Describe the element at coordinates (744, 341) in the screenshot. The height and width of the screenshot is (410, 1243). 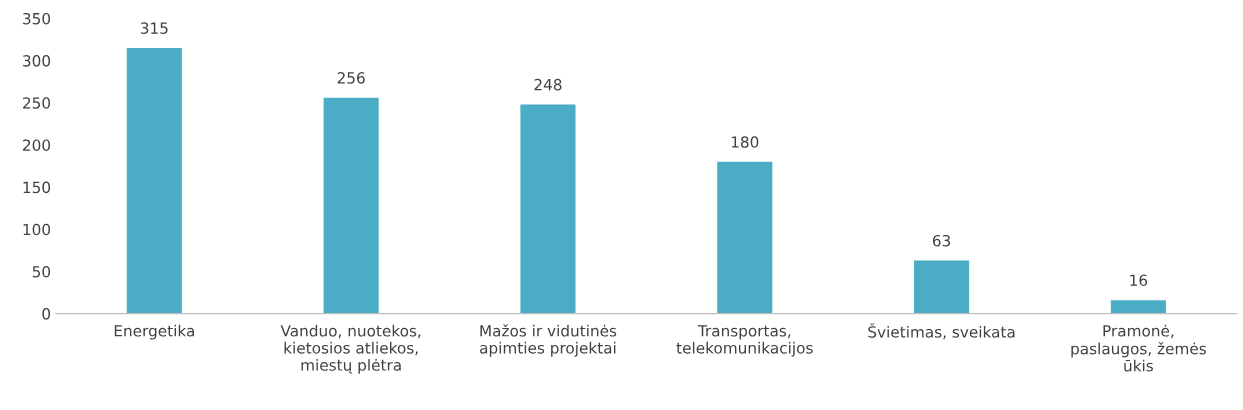
I see `x-tick-label: Transportas, telekomunikacijos` at that location.